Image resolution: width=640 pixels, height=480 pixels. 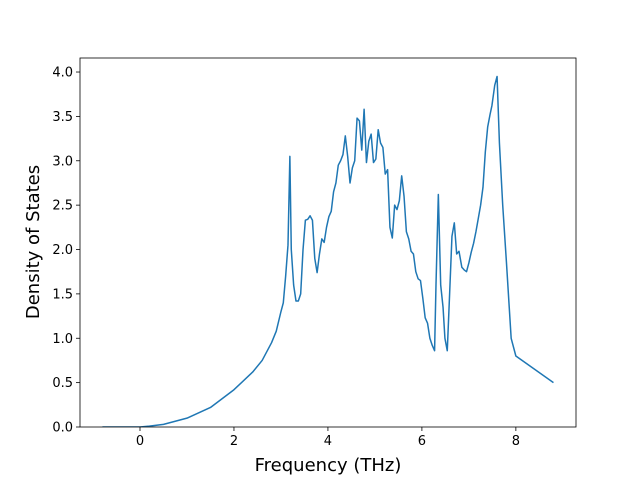 What do you see at coordinates (422, 441) in the screenshot?
I see `x-tick-label: 6` at bounding box center [422, 441].